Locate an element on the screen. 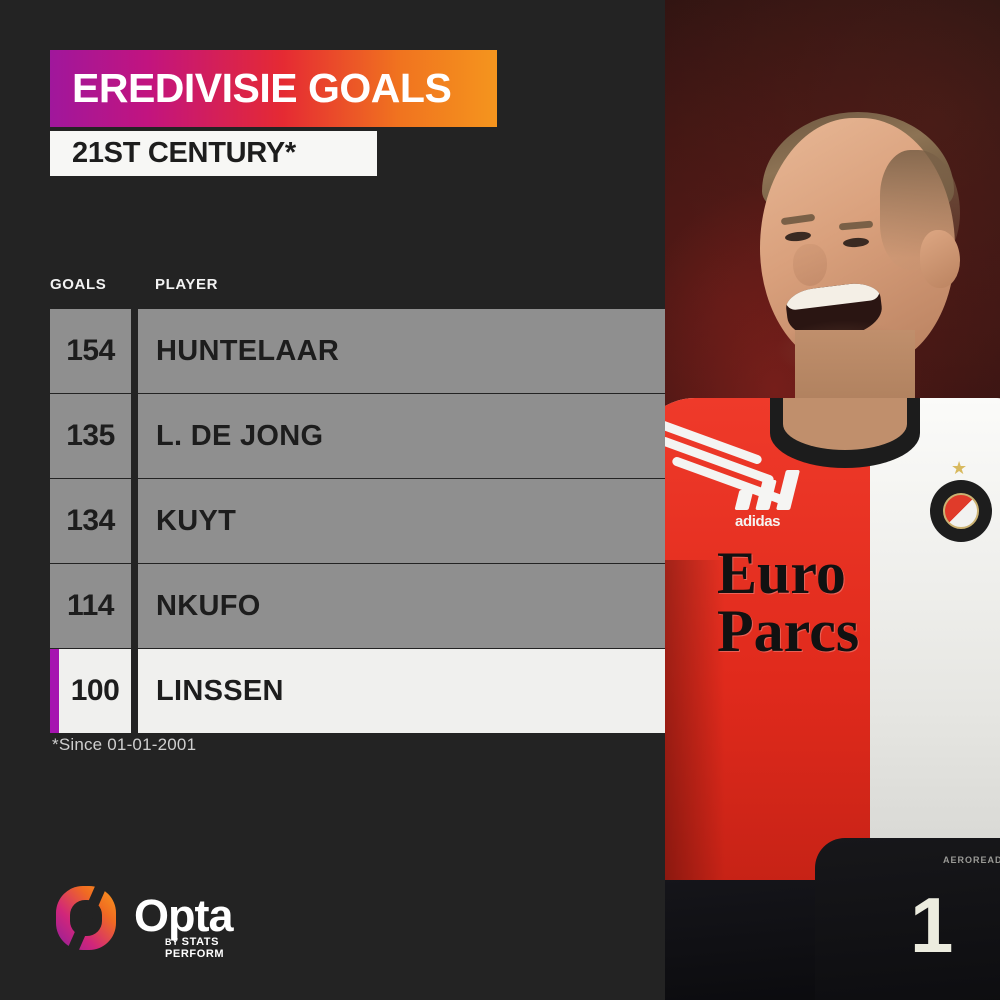 This screenshot has height=1000, width=1000. goals-value: 100 is located at coordinates (95, 690).